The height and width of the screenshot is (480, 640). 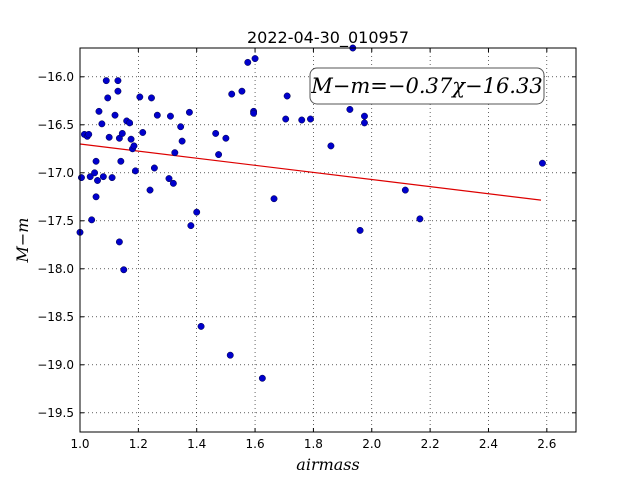 What do you see at coordinates (371, 444) in the screenshot?
I see `x-tick-label: 2.0` at bounding box center [371, 444].